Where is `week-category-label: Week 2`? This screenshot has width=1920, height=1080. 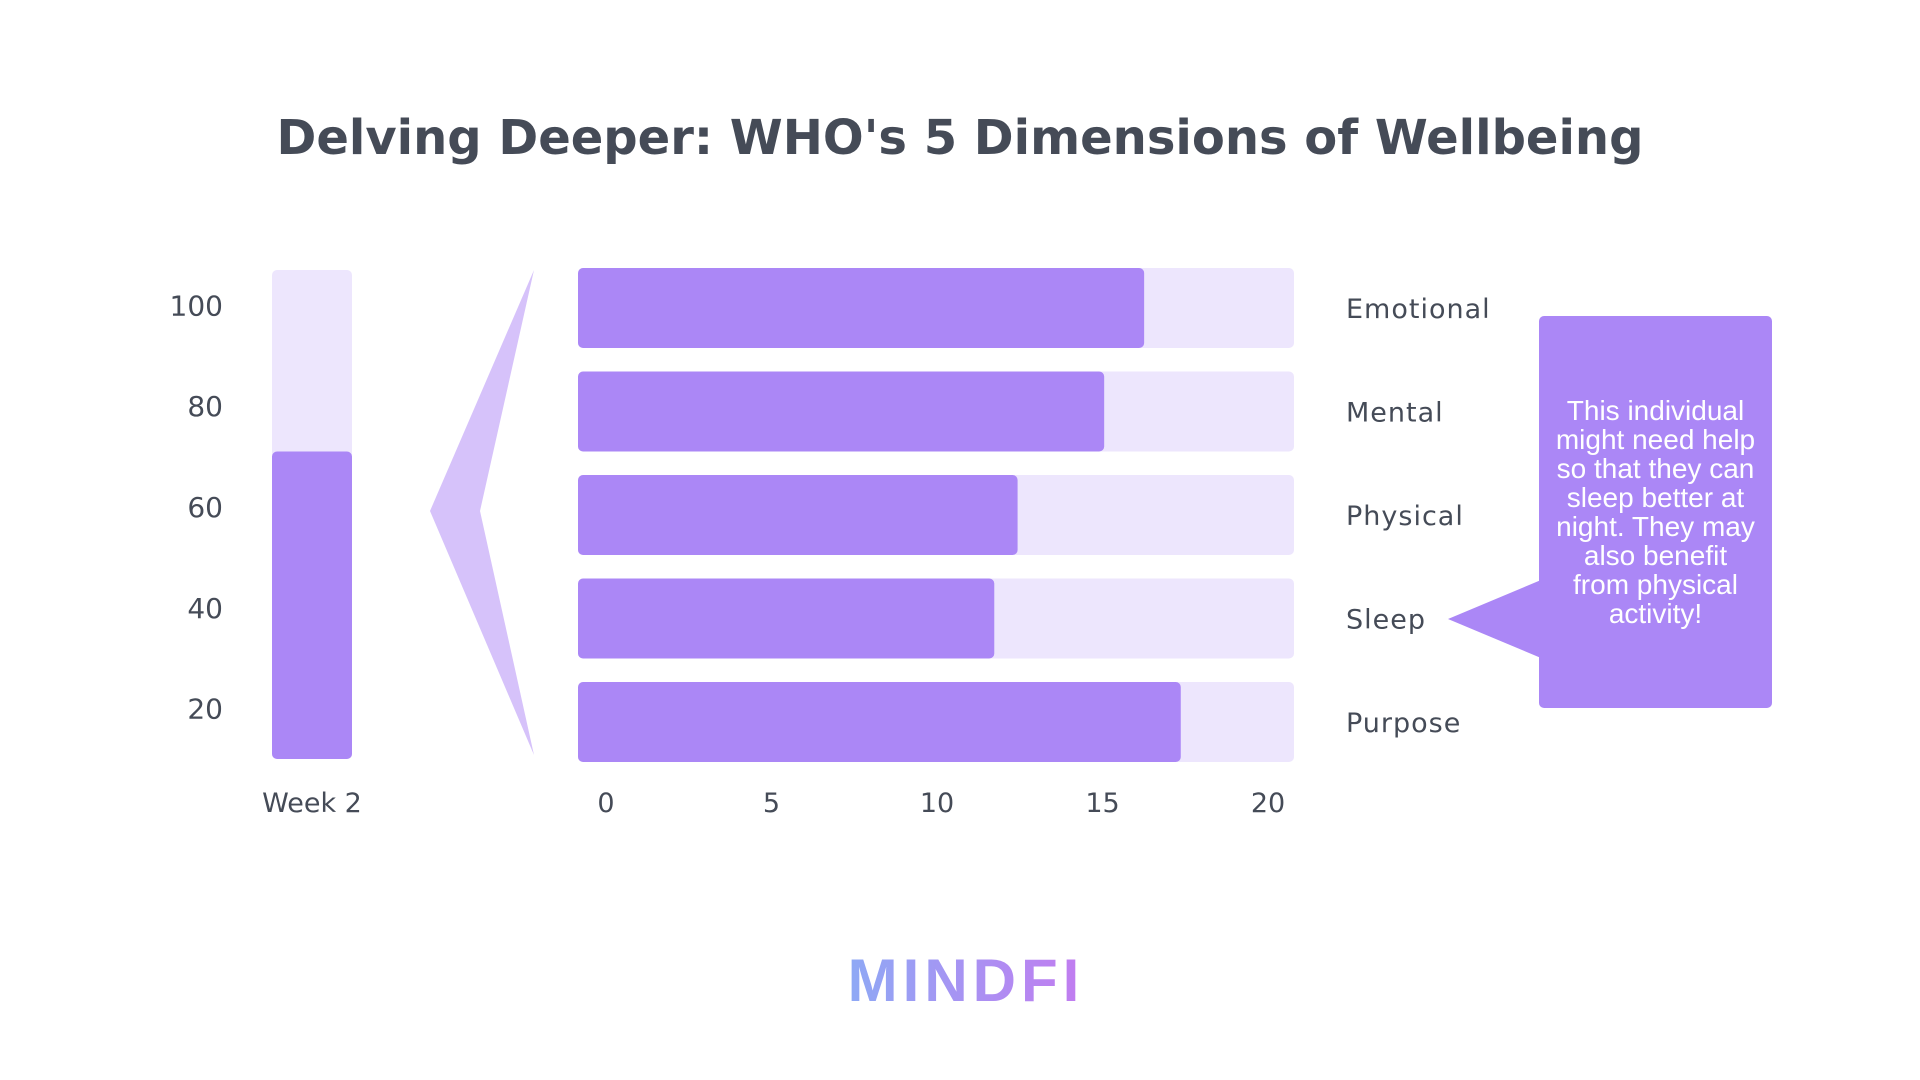 week-category-label: Week 2 is located at coordinates (312, 803).